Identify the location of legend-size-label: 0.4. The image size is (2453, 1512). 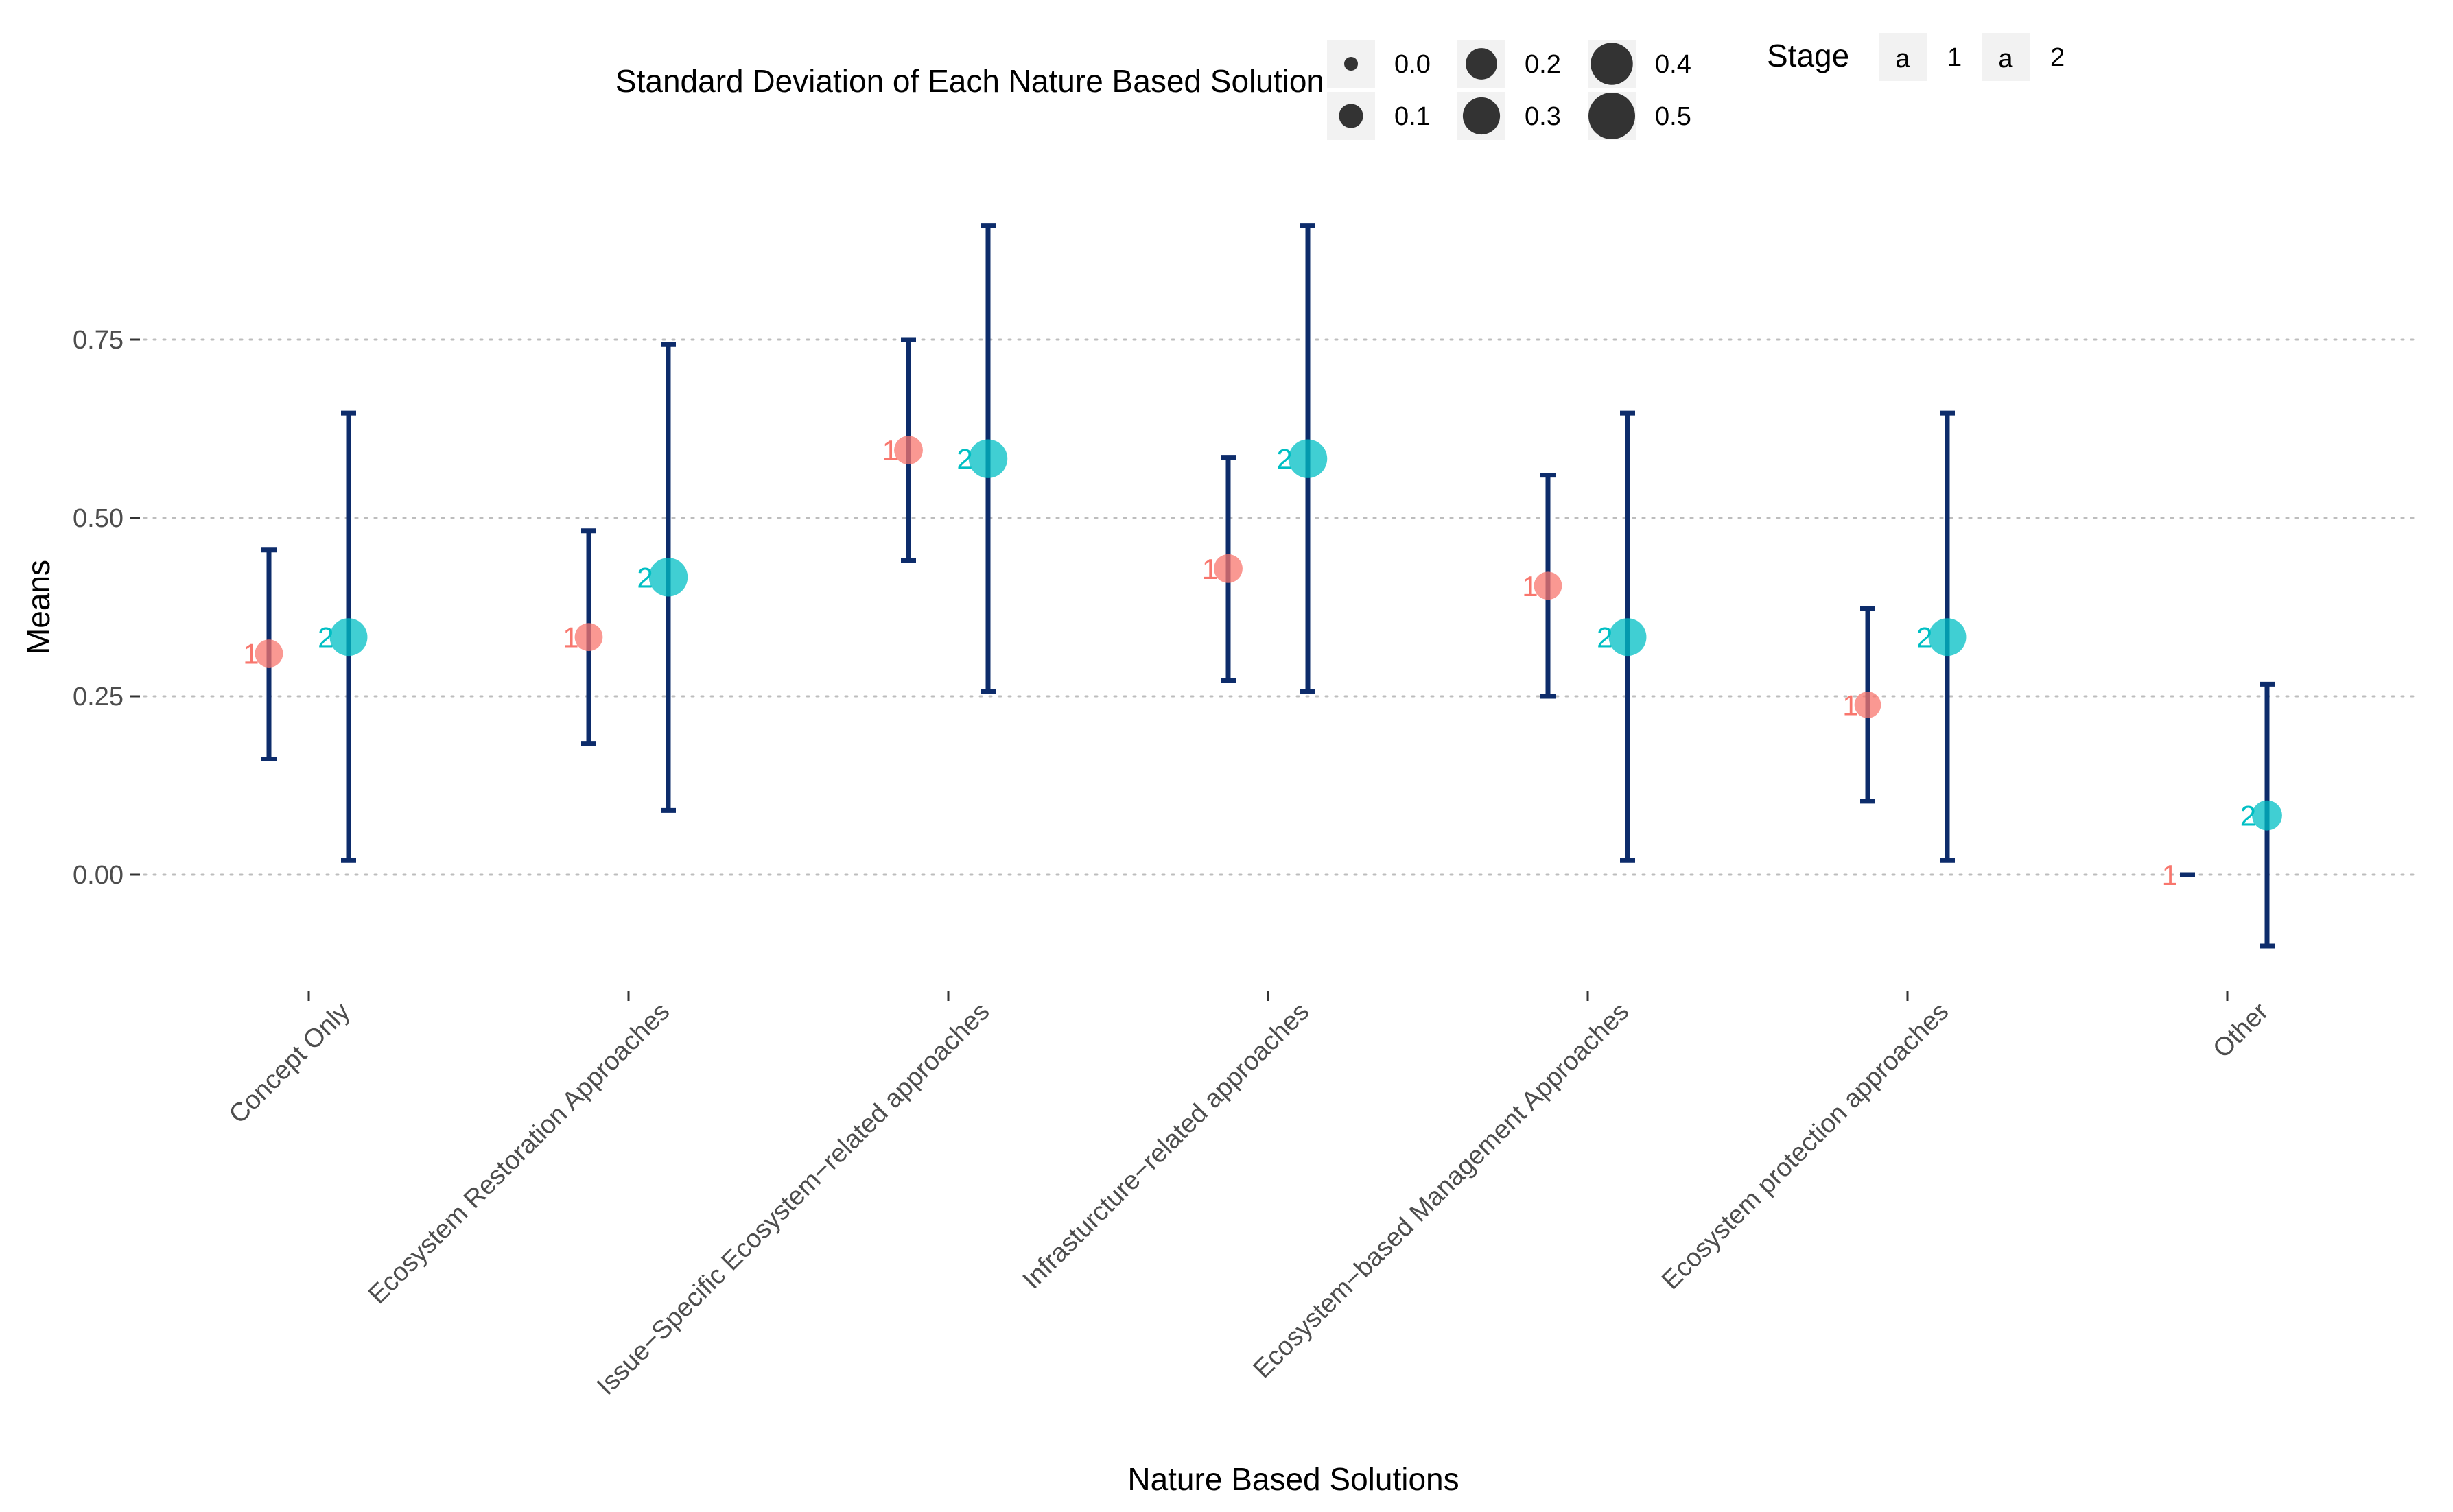
(1673, 64).